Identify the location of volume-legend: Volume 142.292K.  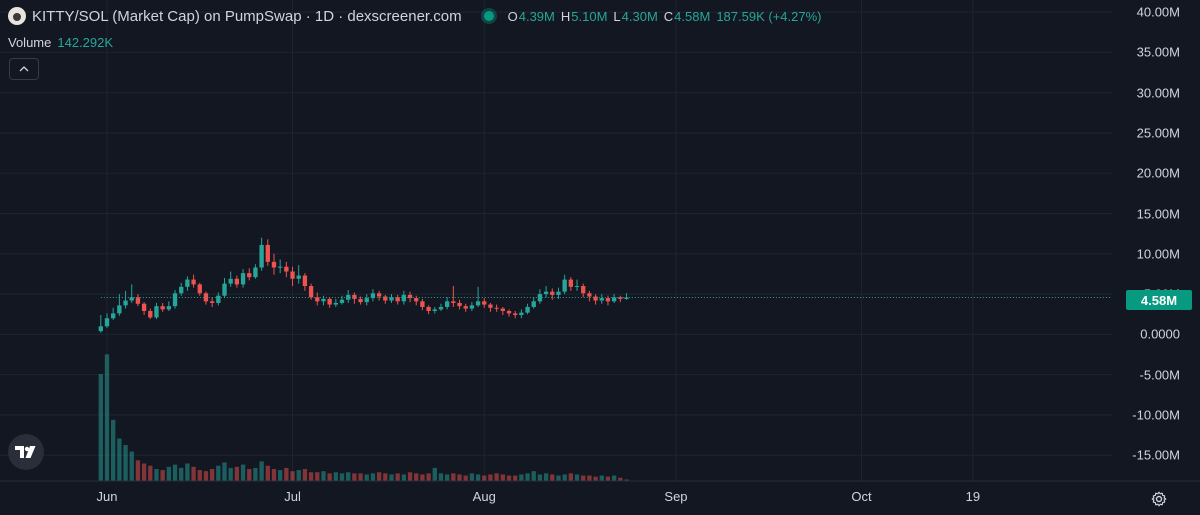
(60, 42).